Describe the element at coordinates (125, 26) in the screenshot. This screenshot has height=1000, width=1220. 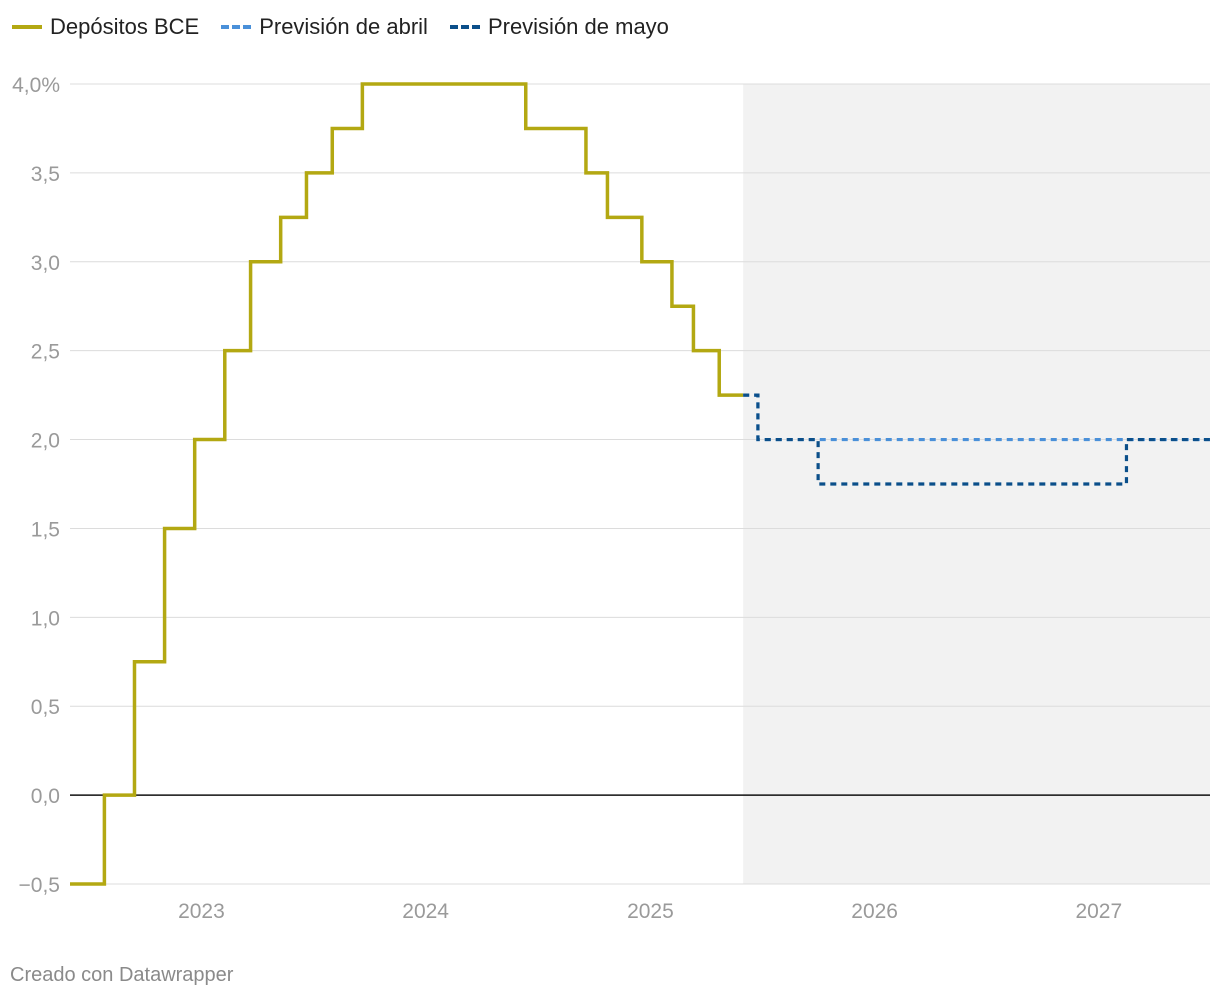
I see `legend-label-depositos: Depósitos BCE` at that location.